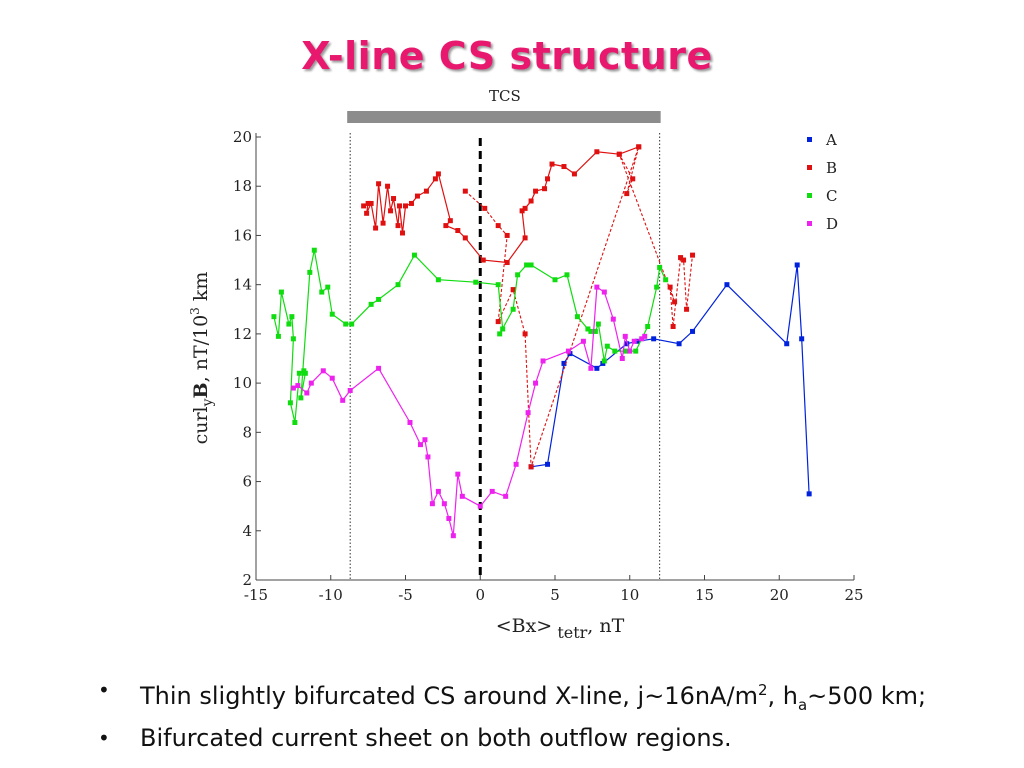  Describe the element at coordinates (779, 595) in the screenshot. I see `x-tick-label: 20` at that location.